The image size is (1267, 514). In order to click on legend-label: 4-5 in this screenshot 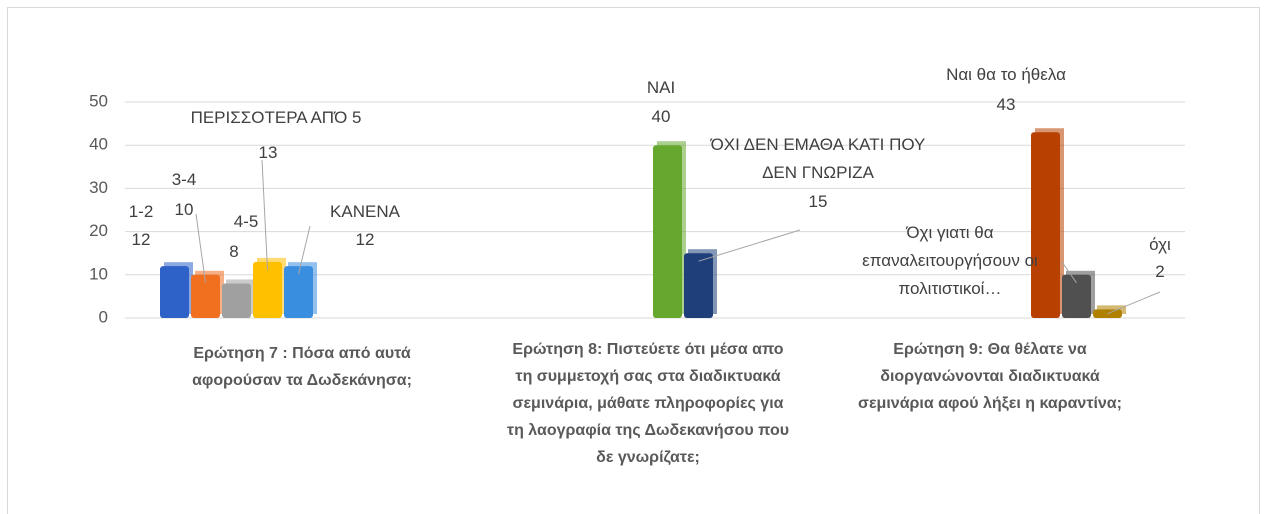, I will do `click(246, 221)`.